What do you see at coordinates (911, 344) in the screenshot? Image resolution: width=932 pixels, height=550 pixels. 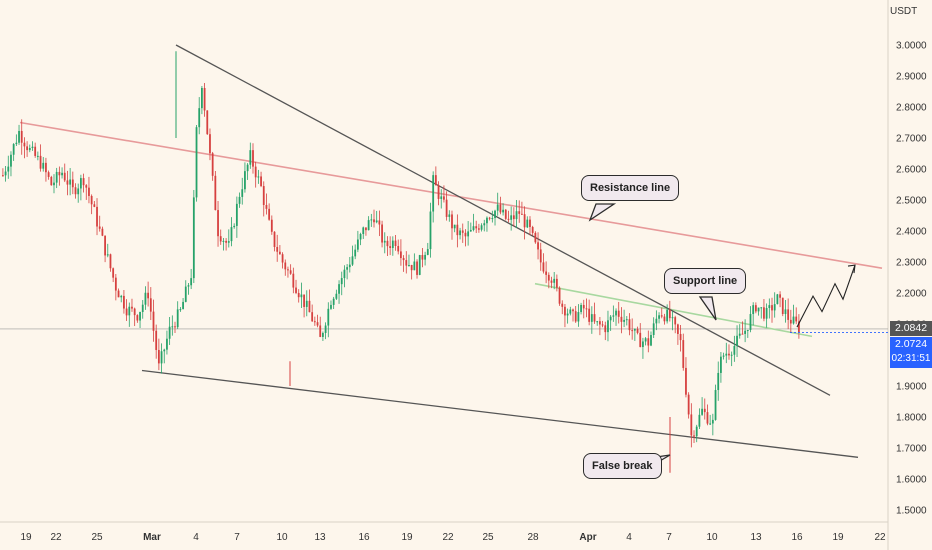 I see `current-price-value: 2.0724` at bounding box center [911, 344].